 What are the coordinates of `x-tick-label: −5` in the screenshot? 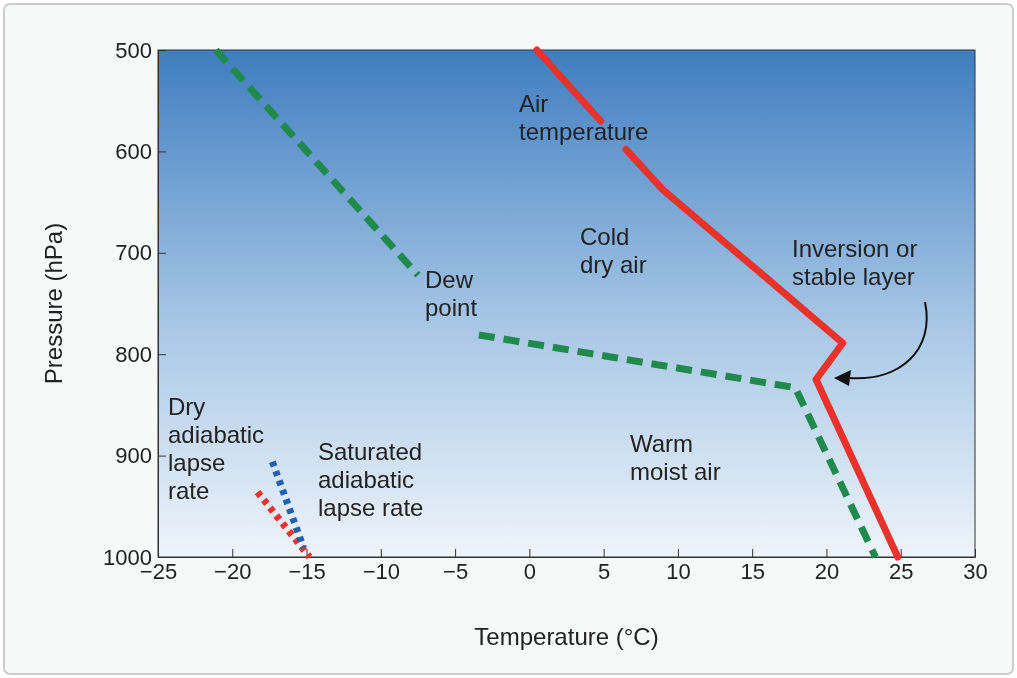 It's located at (456, 571).